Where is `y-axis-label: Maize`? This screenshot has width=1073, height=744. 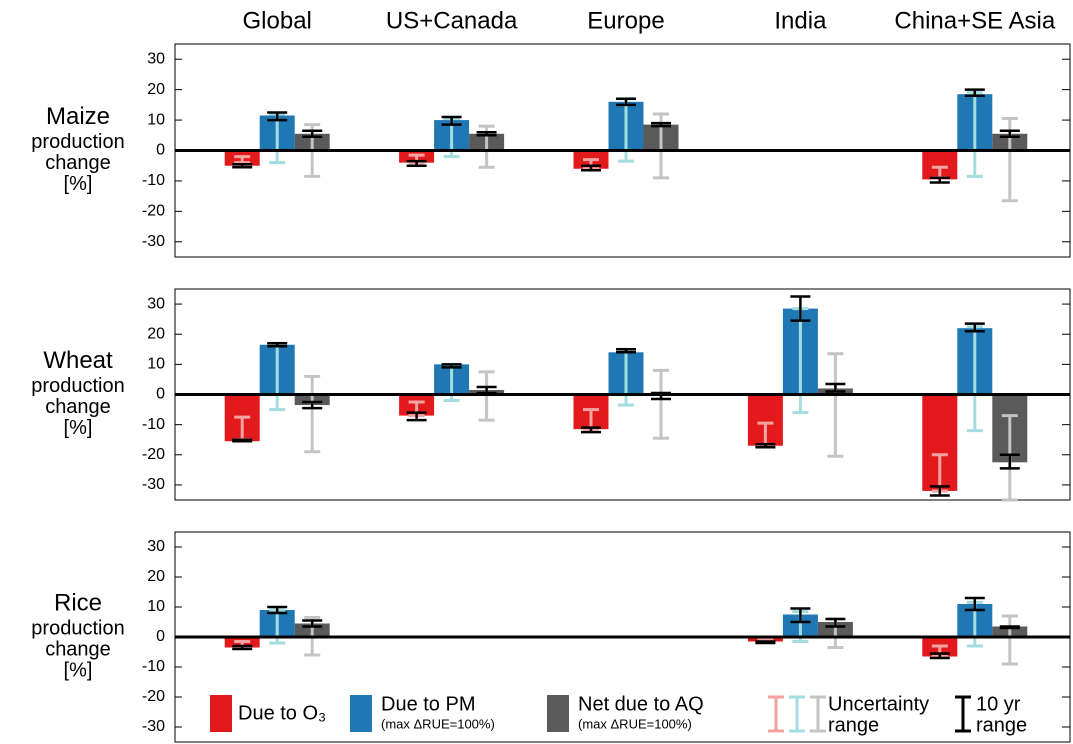
y-axis-label: Maize is located at coordinates (78, 116).